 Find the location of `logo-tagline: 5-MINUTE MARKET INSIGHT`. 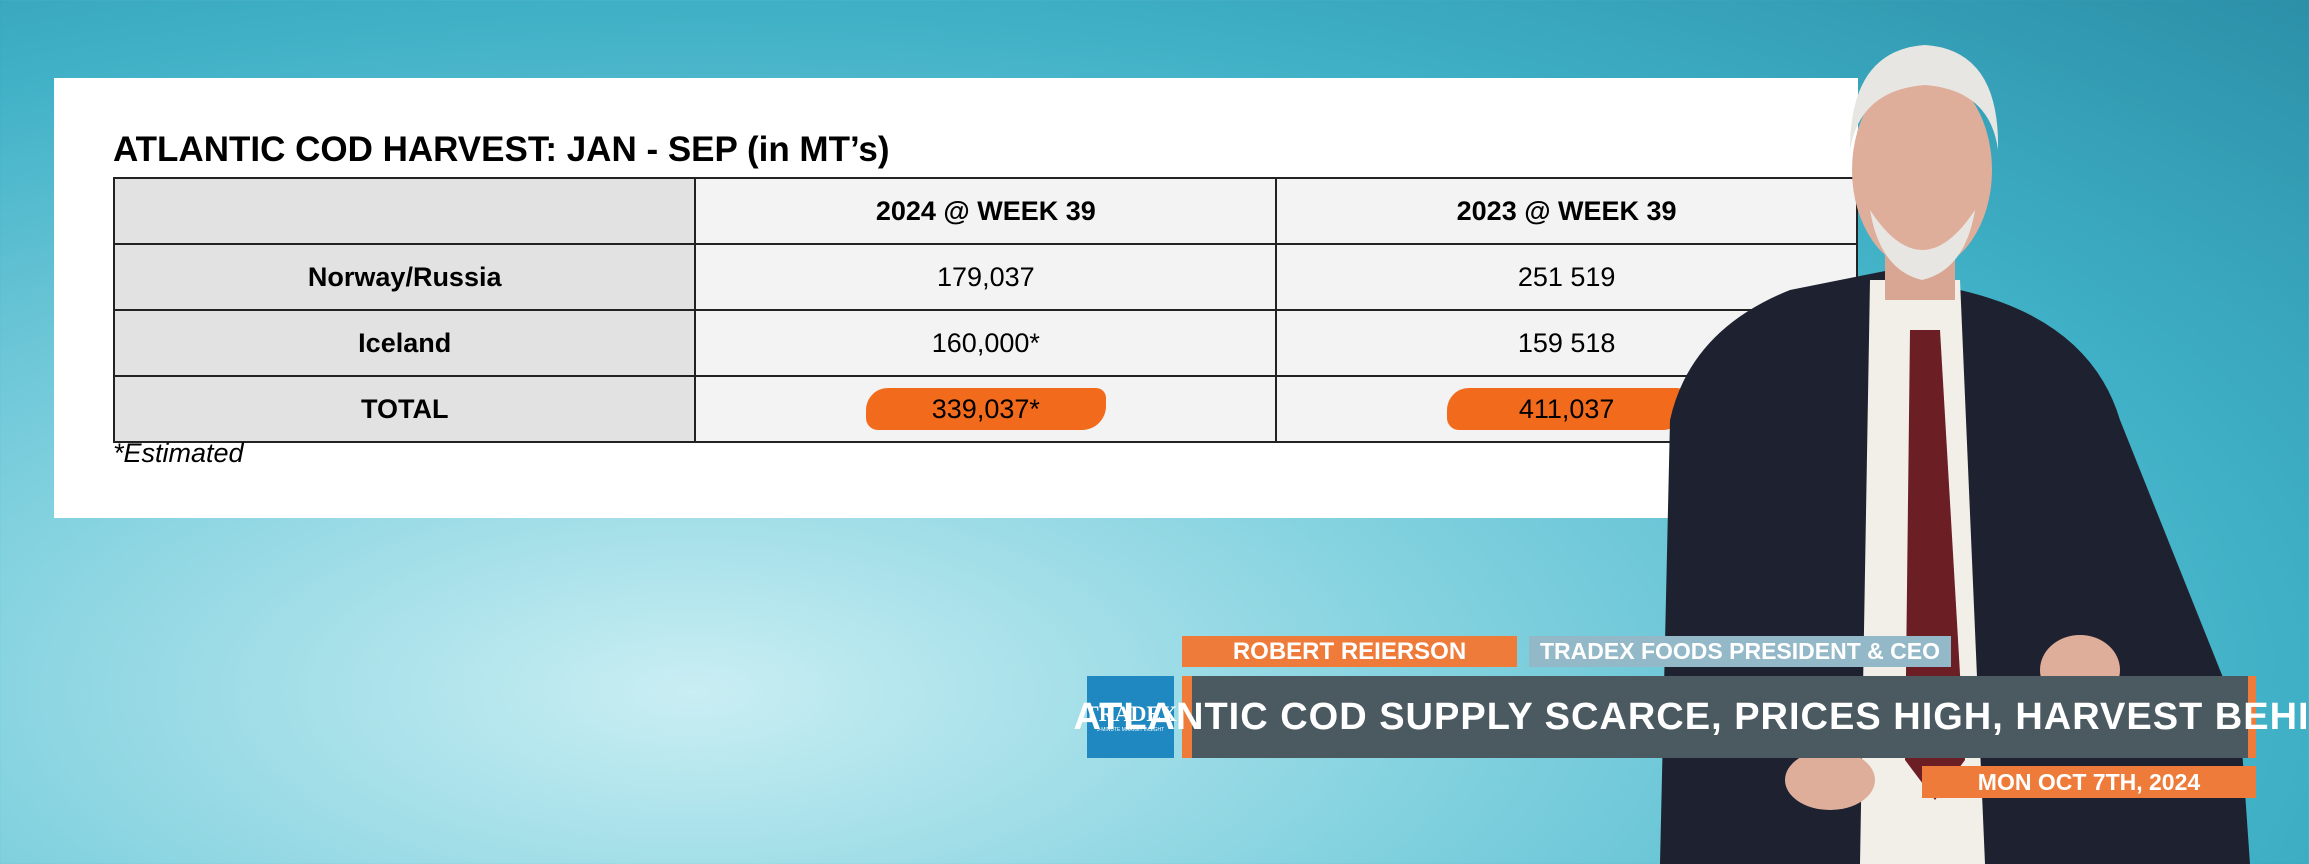

logo-tagline: 5-MINUTE MARKET INSIGHT is located at coordinates (1130, 730).